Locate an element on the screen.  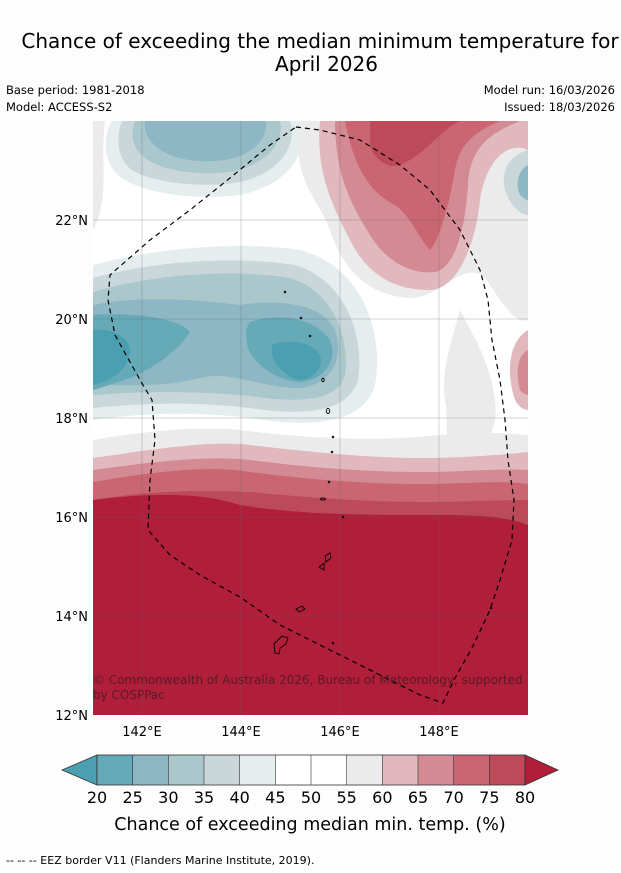
lon-label-144: 144°E is located at coordinates (241, 732).